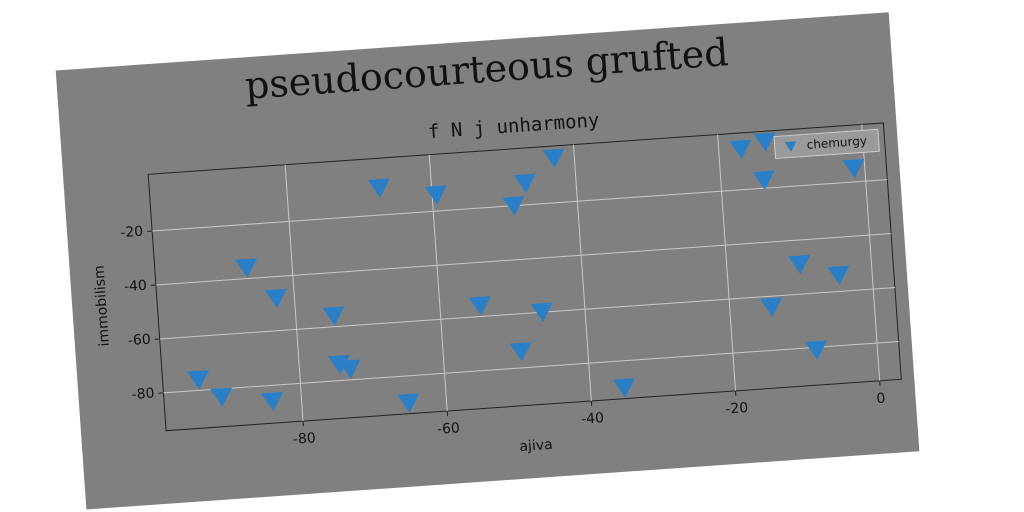 Image resolution: width=1024 pixels, height=512 pixels. What do you see at coordinates (881, 398) in the screenshot?
I see `x-tick-label: 0` at bounding box center [881, 398].